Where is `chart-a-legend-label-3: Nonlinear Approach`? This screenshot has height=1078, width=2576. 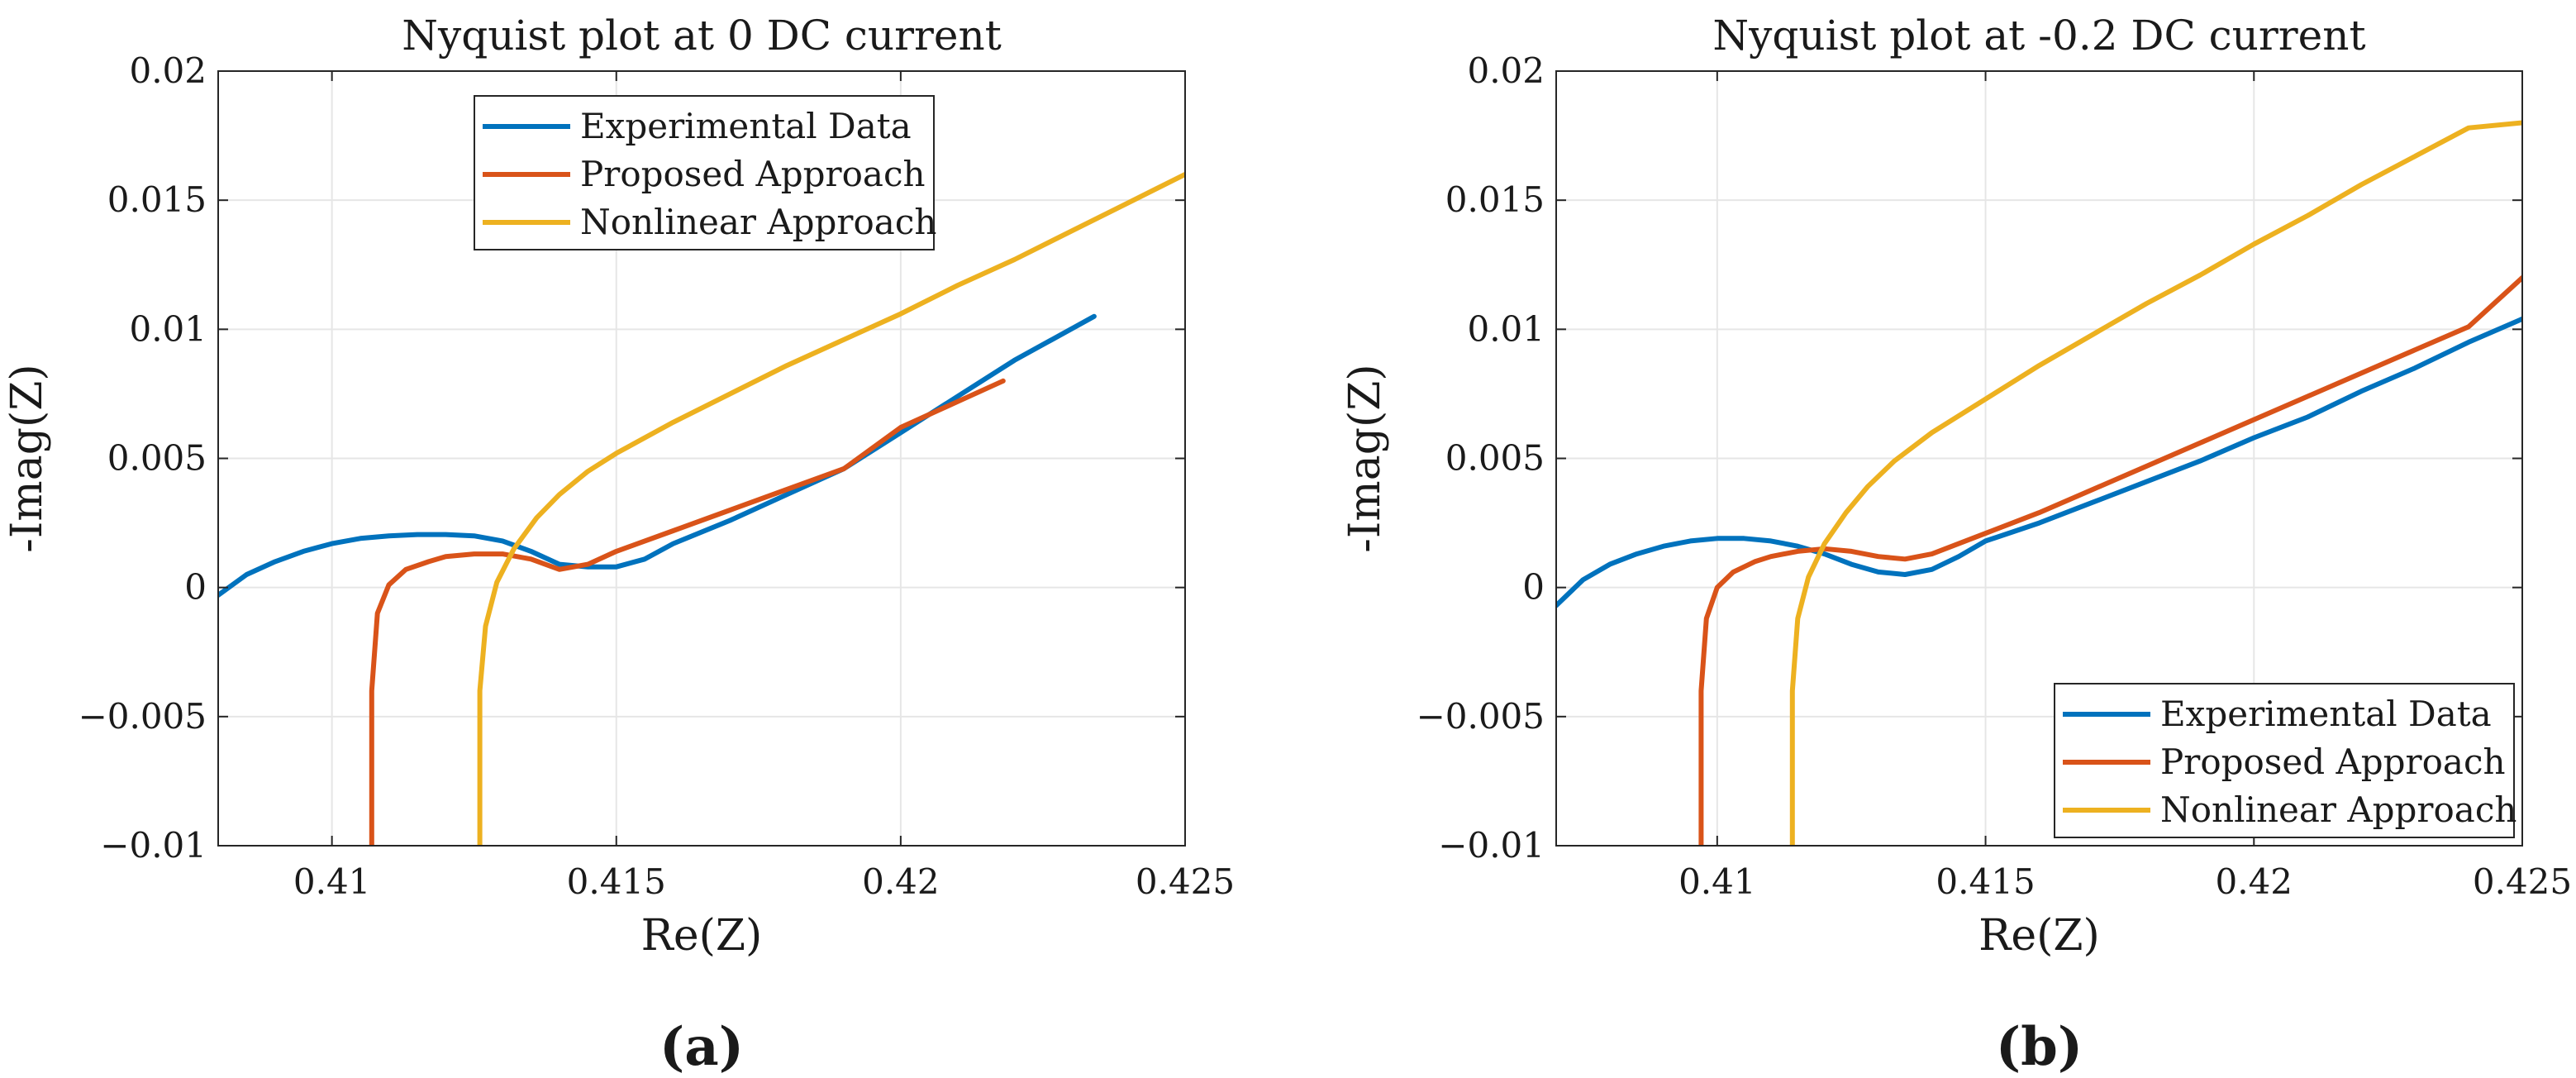
chart-a-legend-label-3: Nonlinear Approach is located at coordinates (758, 222).